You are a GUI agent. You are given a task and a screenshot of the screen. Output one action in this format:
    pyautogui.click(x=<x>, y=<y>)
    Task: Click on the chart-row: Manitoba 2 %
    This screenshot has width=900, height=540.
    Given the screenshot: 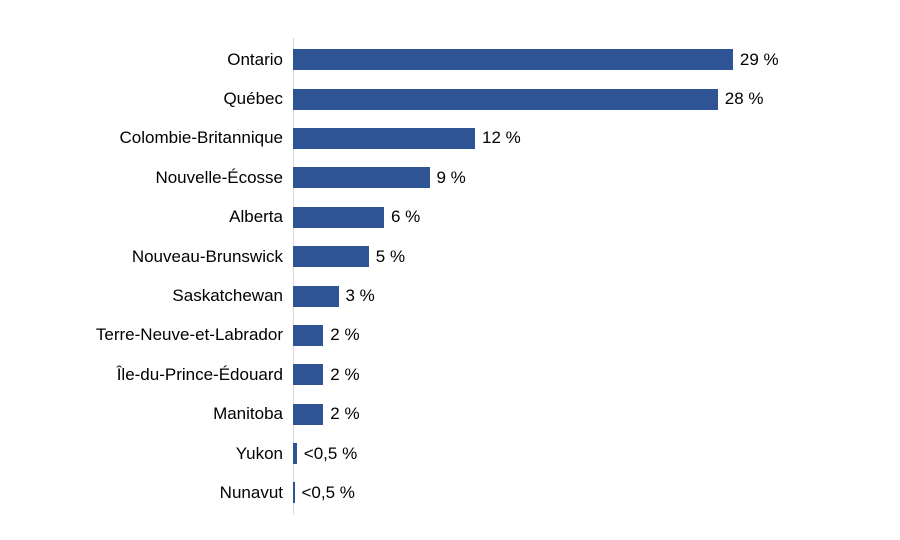 What is the action you would take?
    pyautogui.click(x=450, y=414)
    